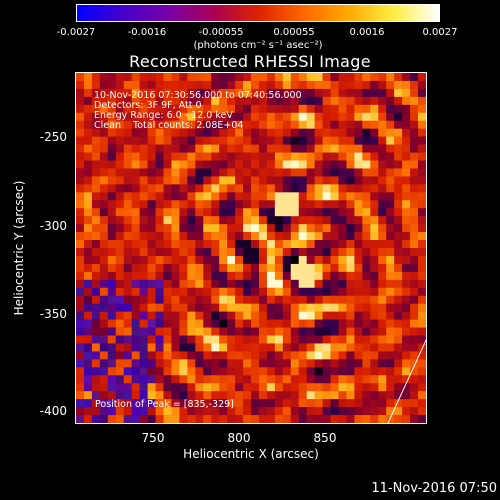 The height and width of the screenshot is (500, 500). What do you see at coordinates (294, 32) in the screenshot?
I see `colorbar-tick: 0.00055` at bounding box center [294, 32].